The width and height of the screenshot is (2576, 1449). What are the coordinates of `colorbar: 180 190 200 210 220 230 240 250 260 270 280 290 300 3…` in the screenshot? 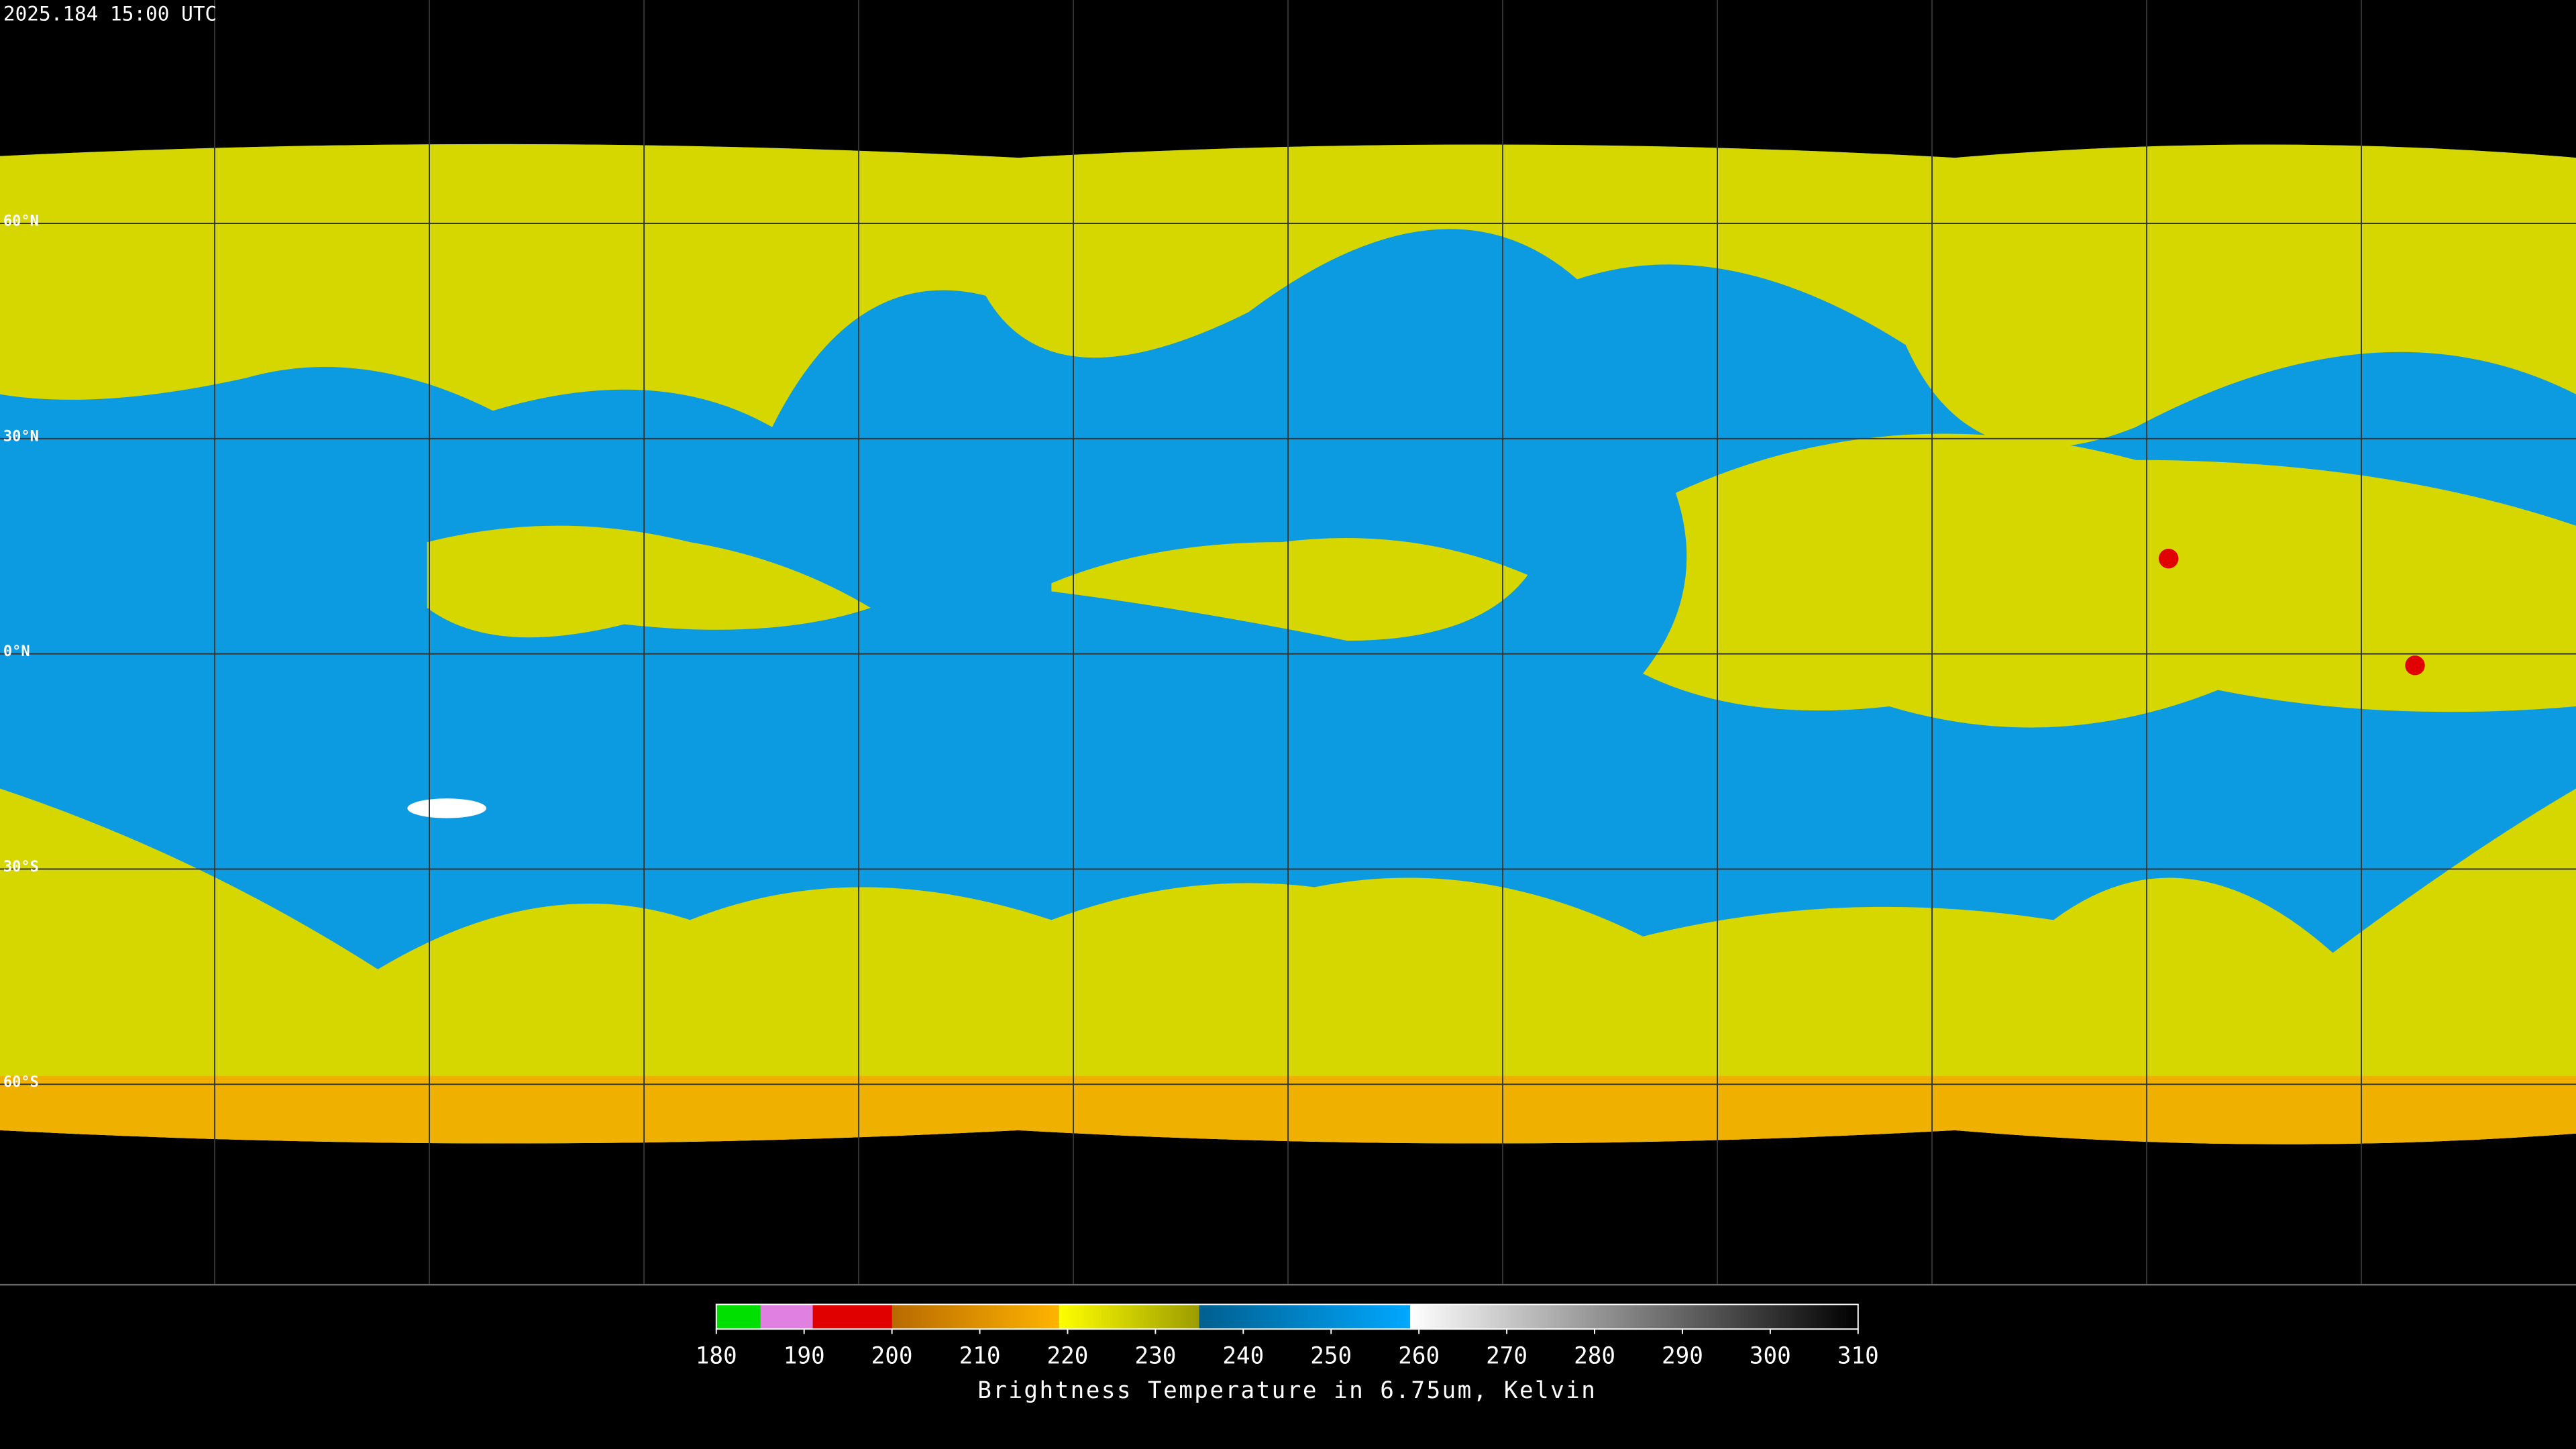 It's located at (1287, 1353).